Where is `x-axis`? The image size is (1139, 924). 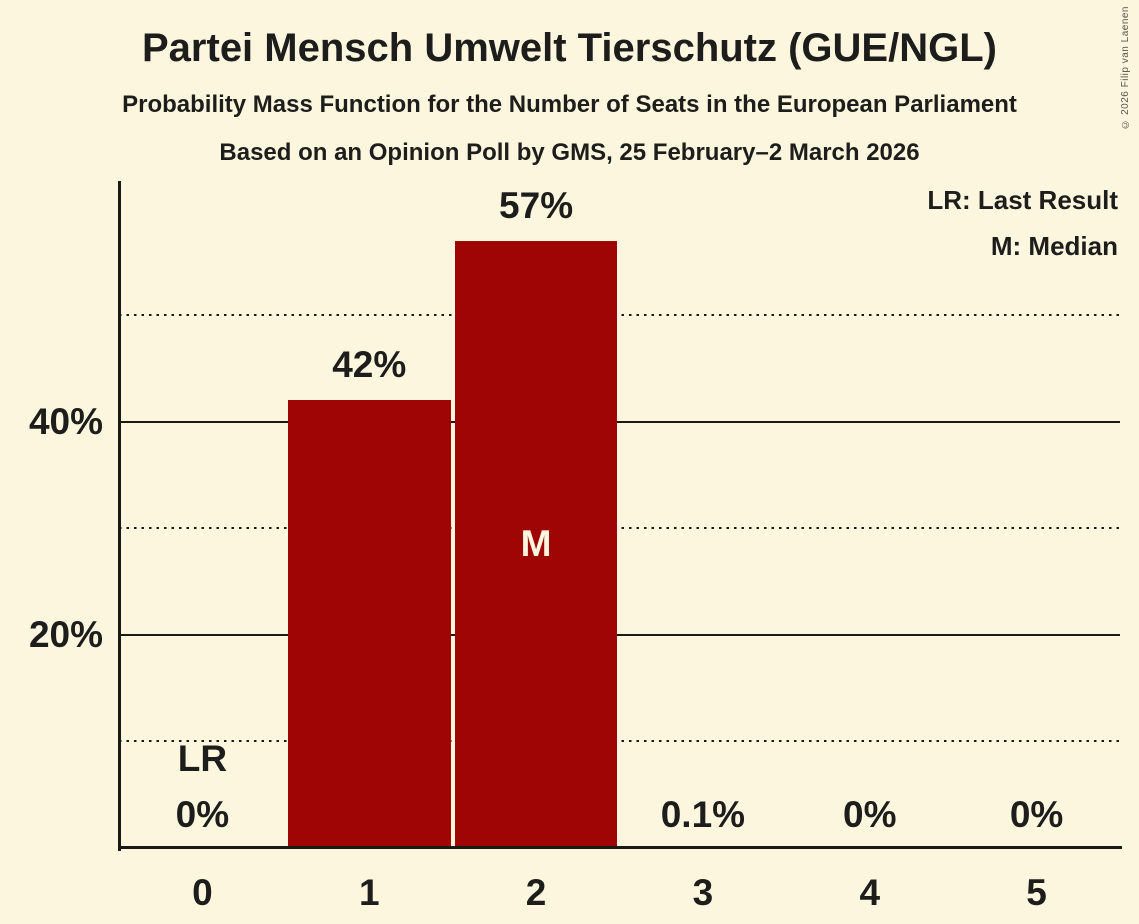 x-axis is located at coordinates (620, 847).